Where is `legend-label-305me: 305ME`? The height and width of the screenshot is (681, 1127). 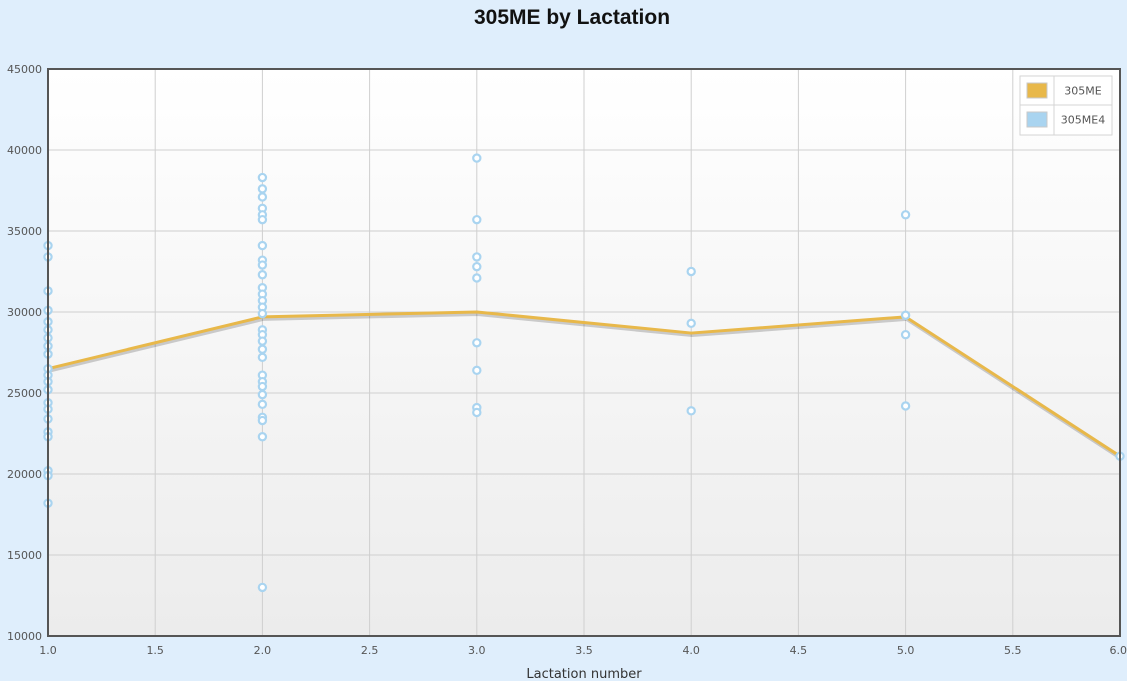 legend-label-305me: 305ME is located at coordinates (1082, 91).